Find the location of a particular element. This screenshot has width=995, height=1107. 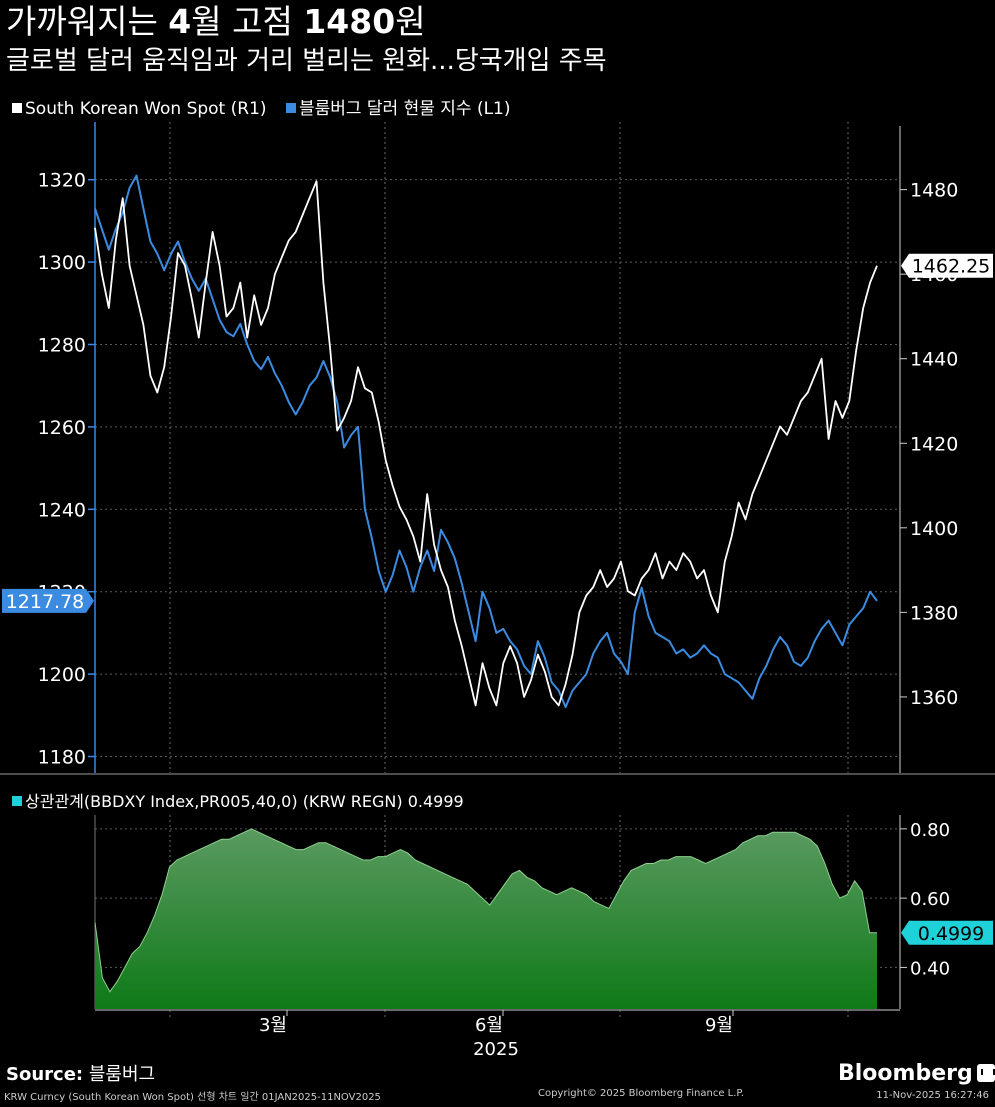

chart-title: 가까워지는 4월 고점 1480원 is located at coordinates (216, 22).